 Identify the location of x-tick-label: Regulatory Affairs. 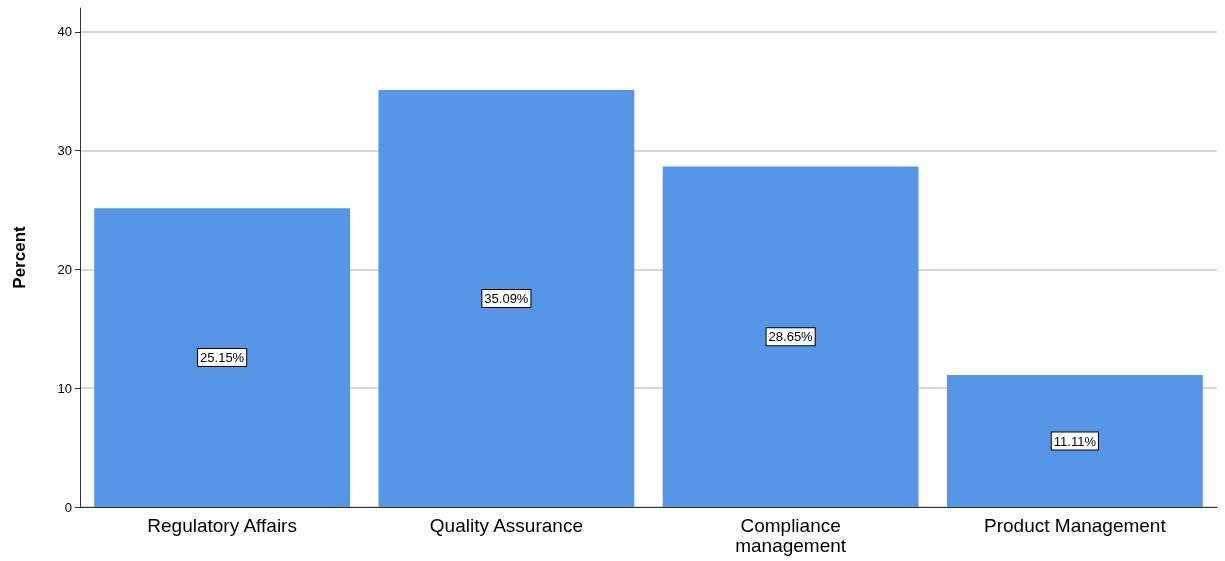
(222, 525).